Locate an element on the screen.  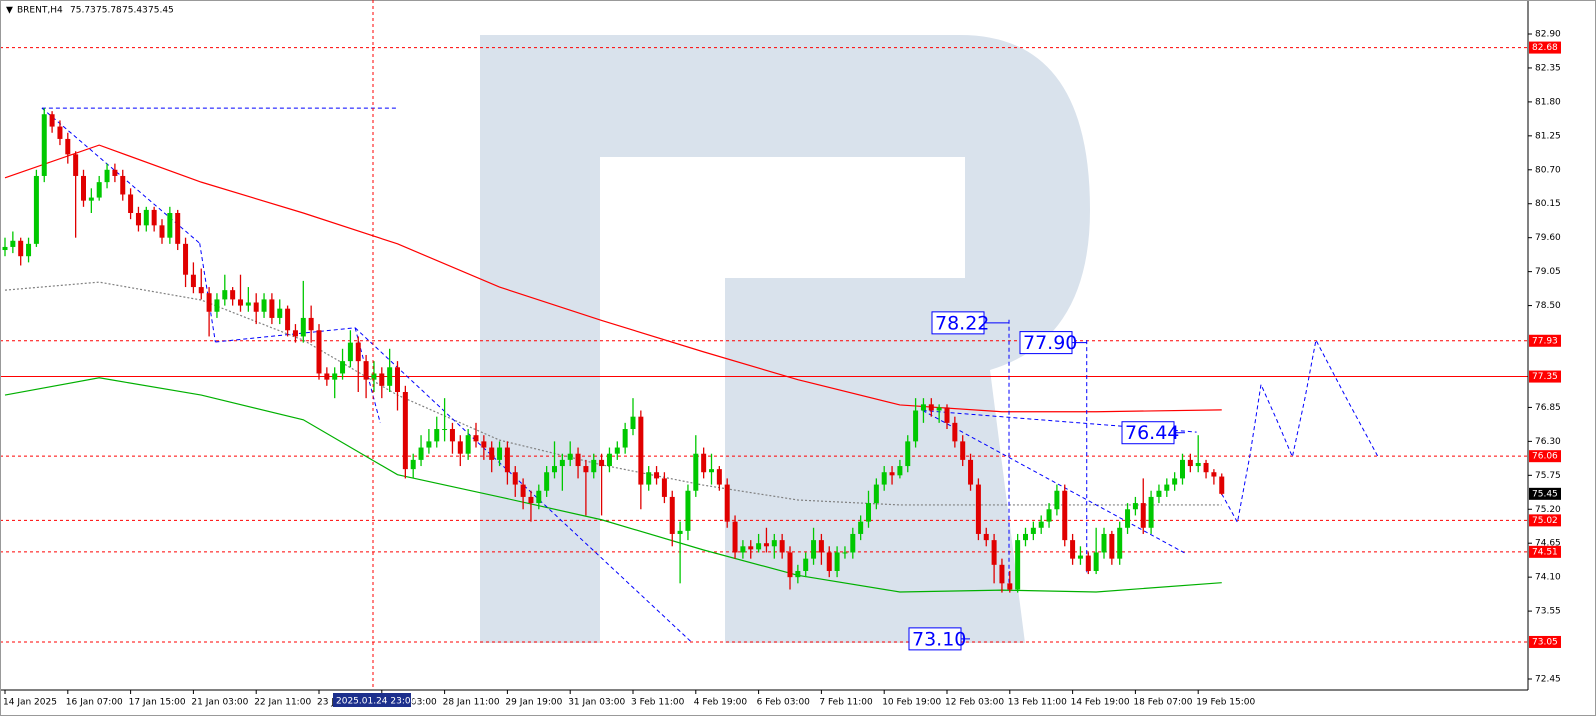
x-tick-label: 7 Feb 11:00 is located at coordinates (846, 703).